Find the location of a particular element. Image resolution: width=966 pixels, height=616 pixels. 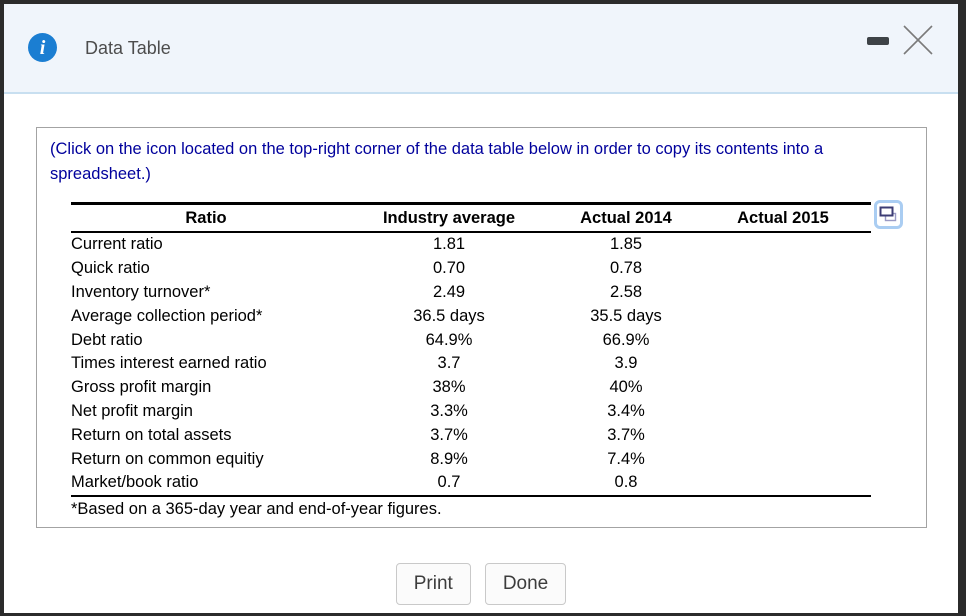

cell-actual-2014: 66.9% is located at coordinates (626, 339).